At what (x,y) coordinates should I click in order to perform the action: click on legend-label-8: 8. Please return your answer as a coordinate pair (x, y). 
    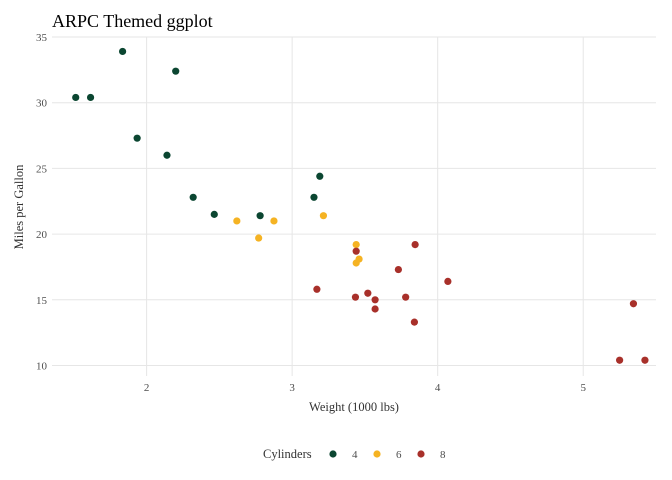
    Looking at the image, I should click on (443, 455).